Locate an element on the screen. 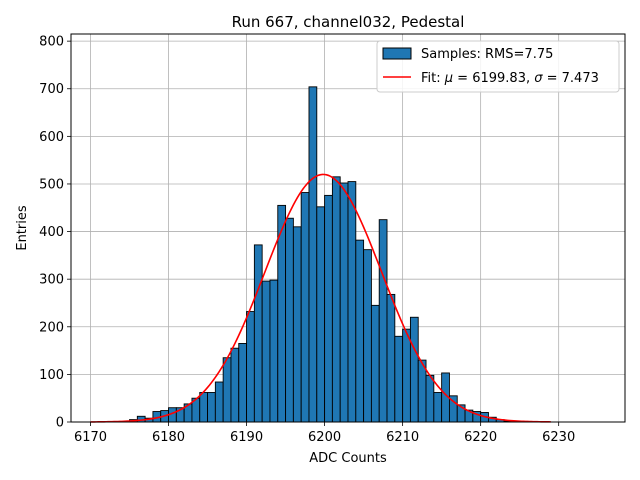 Image resolution: width=640 pixels, height=480 pixels. x-axis-title: ADC Counts is located at coordinates (348, 458).